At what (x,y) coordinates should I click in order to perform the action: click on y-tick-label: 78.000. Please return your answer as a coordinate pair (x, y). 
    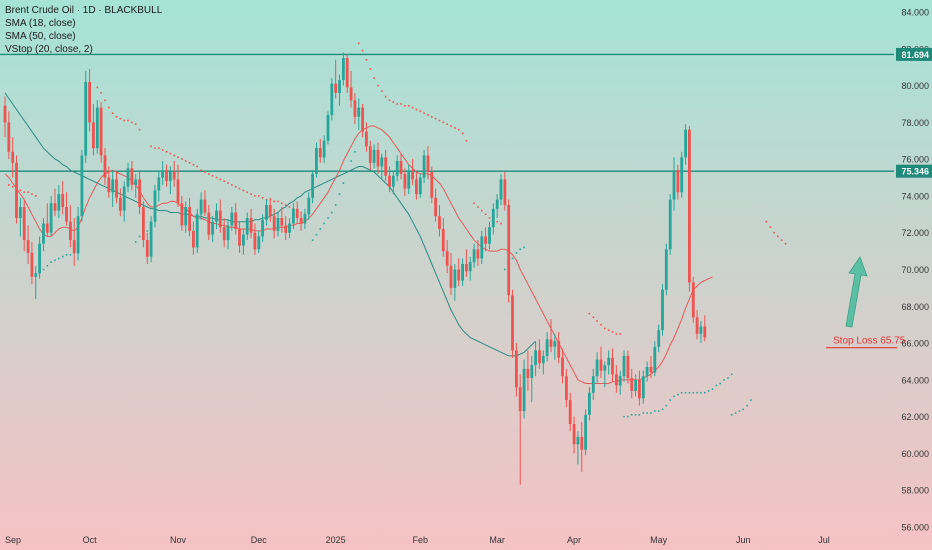
    Looking at the image, I should click on (915, 123).